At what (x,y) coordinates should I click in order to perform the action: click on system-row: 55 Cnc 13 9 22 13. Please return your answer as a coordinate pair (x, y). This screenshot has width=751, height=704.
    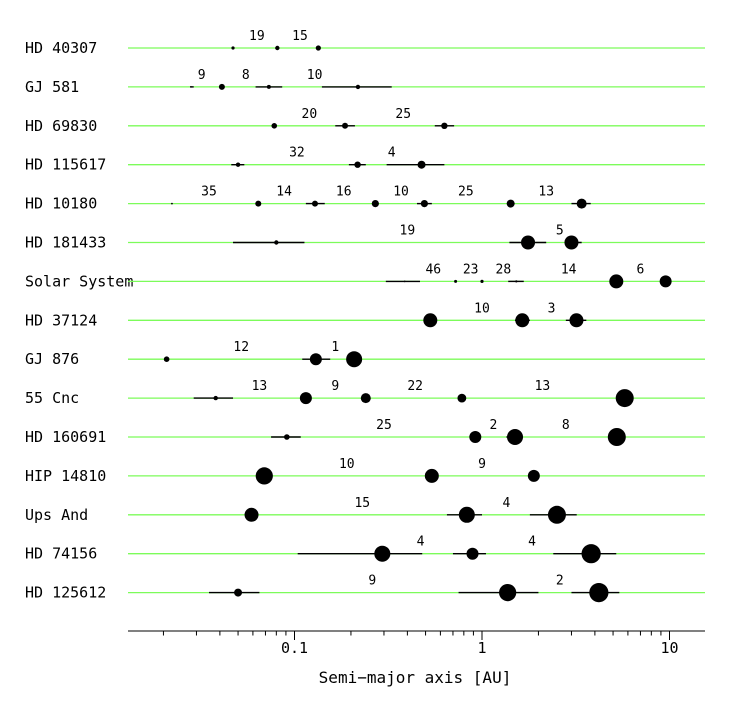
    Looking at the image, I should click on (365, 393).